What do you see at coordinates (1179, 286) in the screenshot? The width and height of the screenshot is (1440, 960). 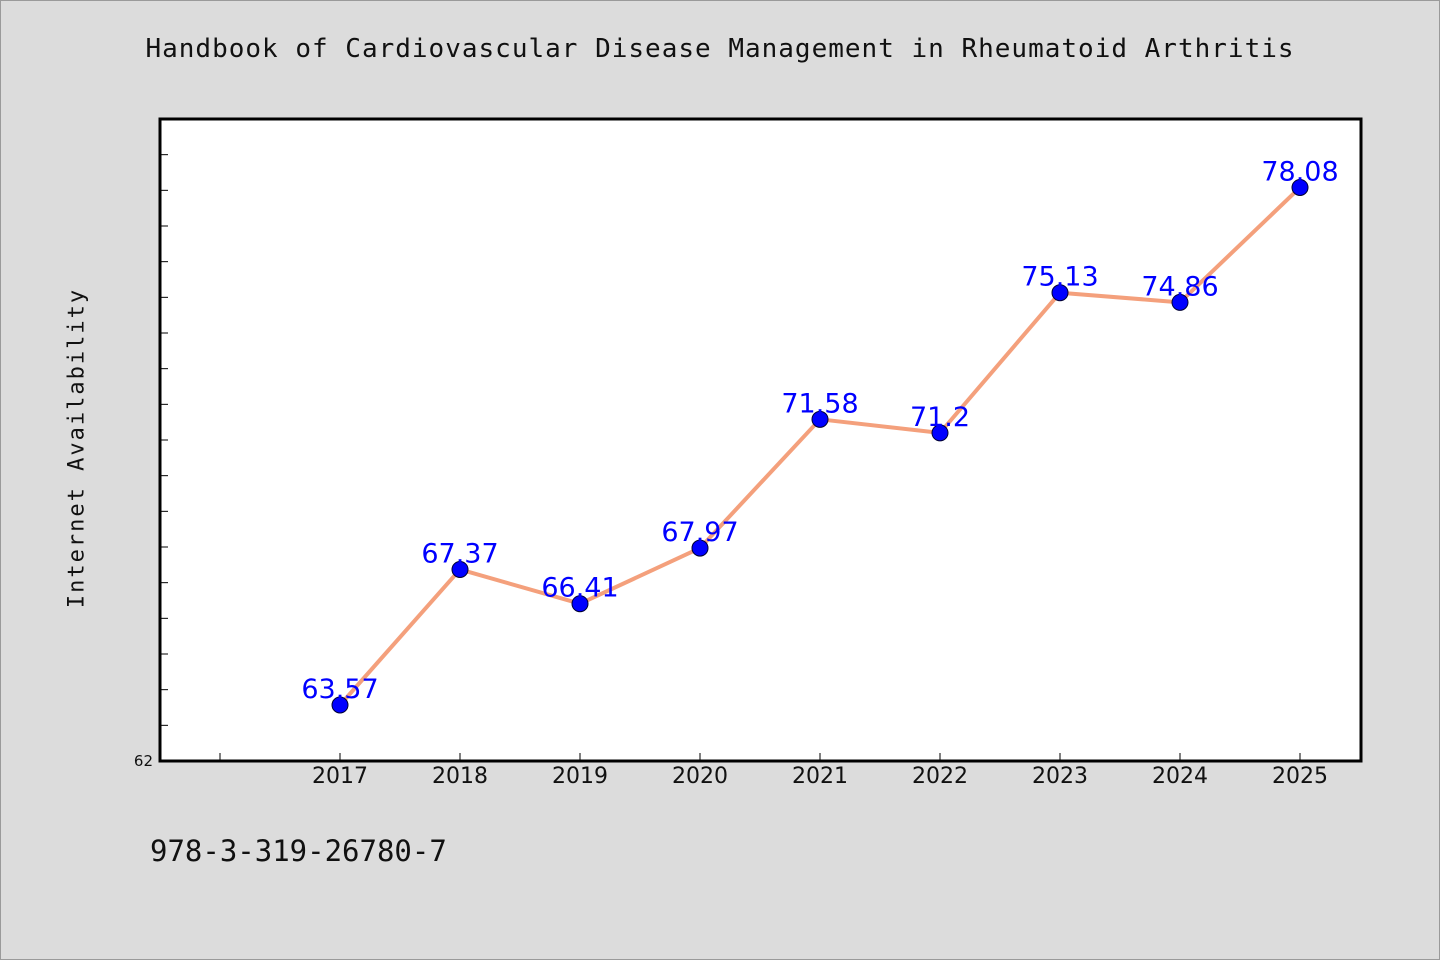 I see `data-label: 74.86` at bounding box center [1179, 286].